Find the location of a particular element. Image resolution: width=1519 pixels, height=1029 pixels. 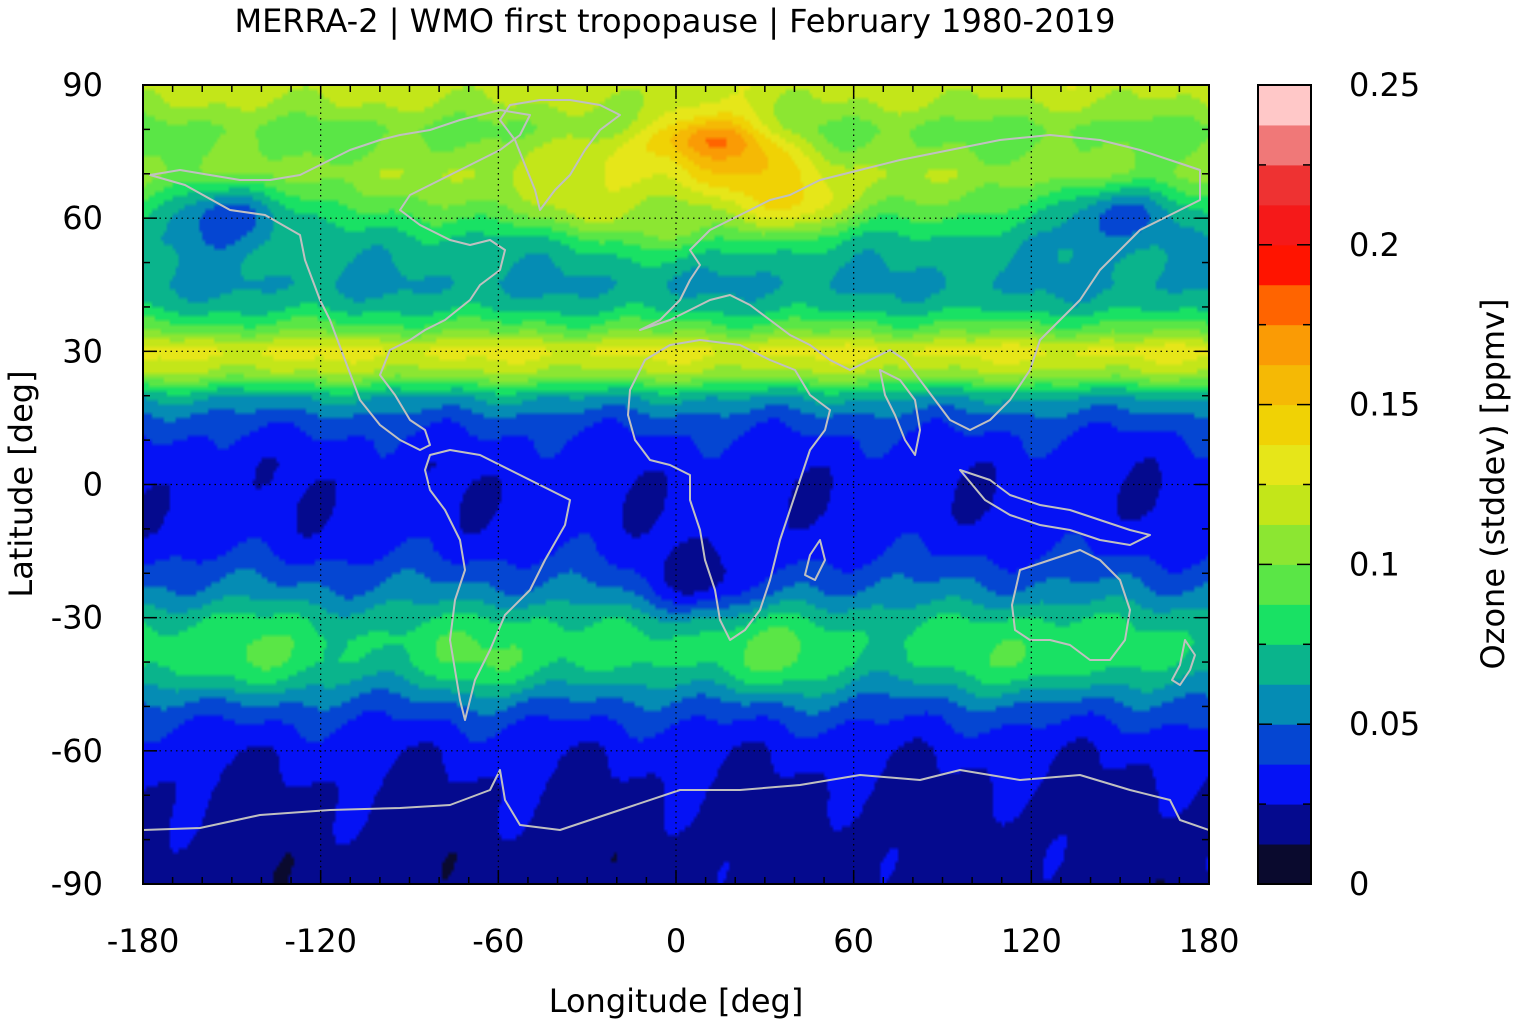

colorbar-tick-label: 0.1 is located at coordinates (1374, 564).